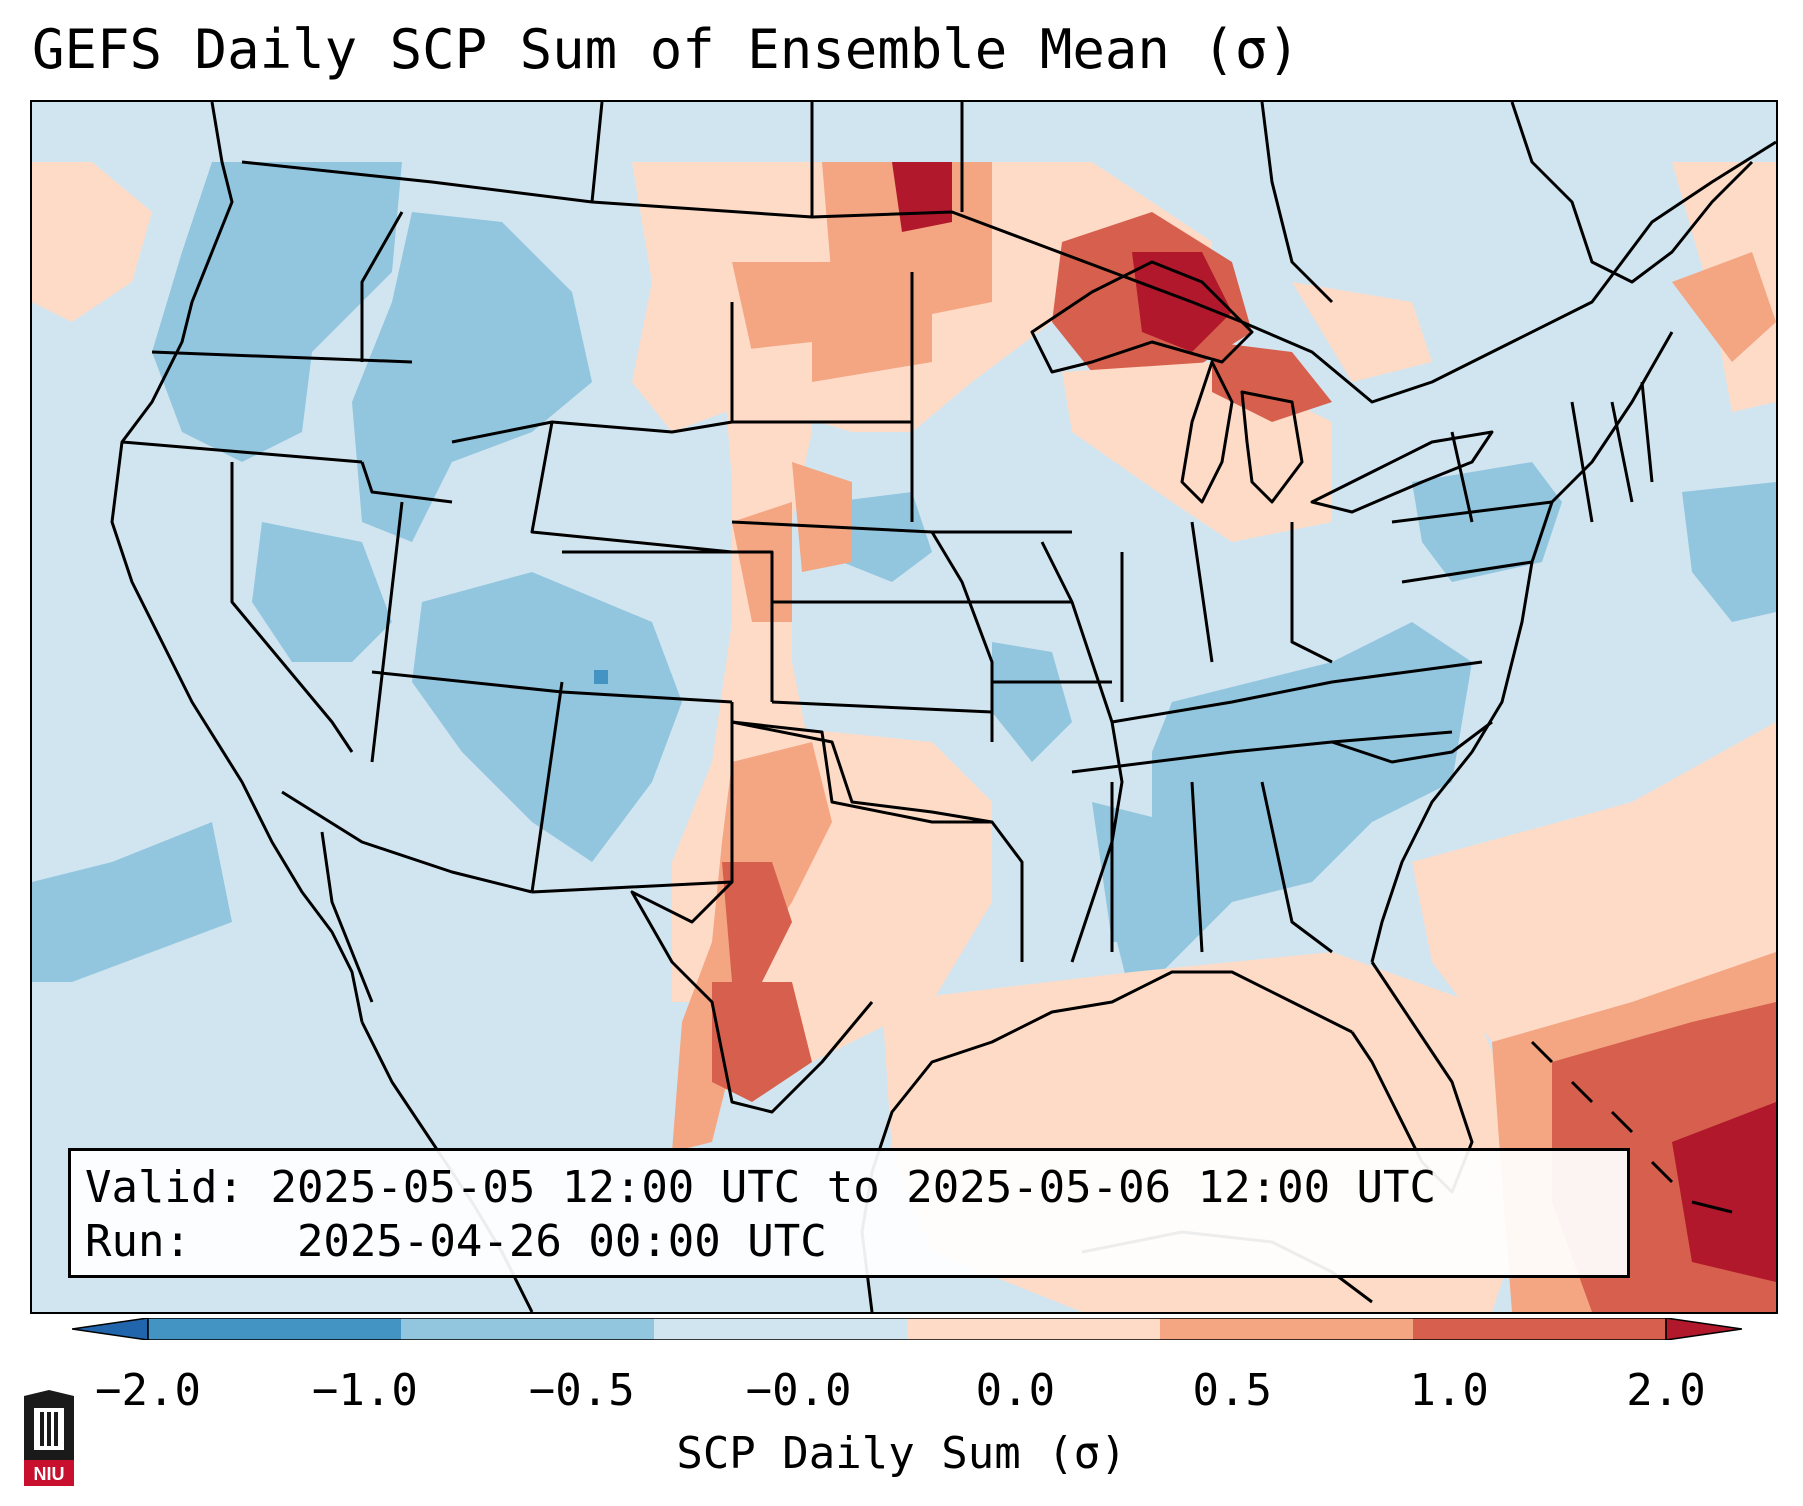 The image size is (1803, 1506). Describe the element at coordinates (282, 357) in the screenshot. I see `wa-or-border` at that location.